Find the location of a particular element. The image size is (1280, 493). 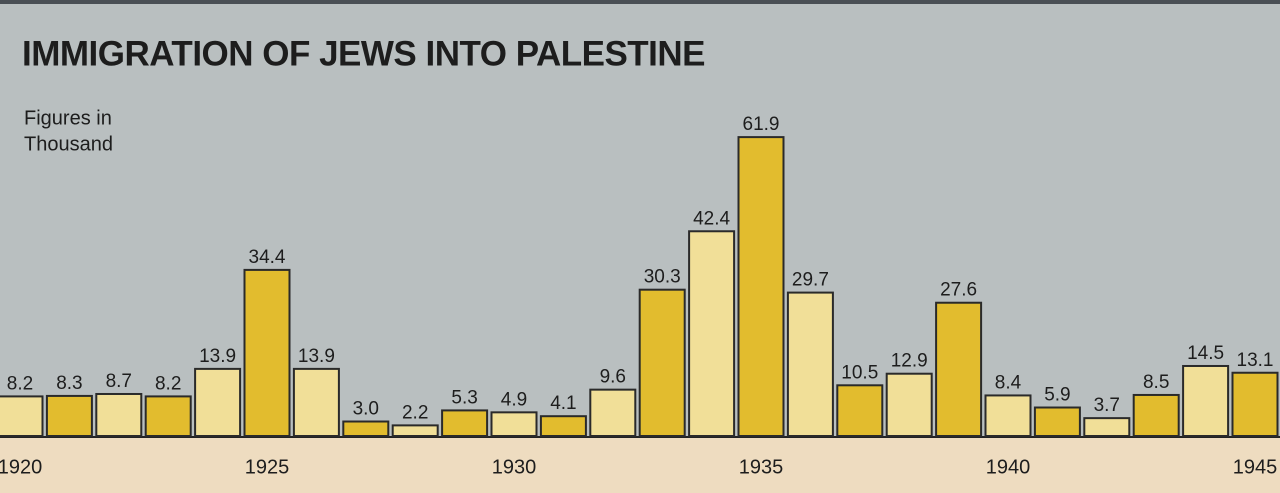

value-label: 30.3 is located at coordinates (662, 277).